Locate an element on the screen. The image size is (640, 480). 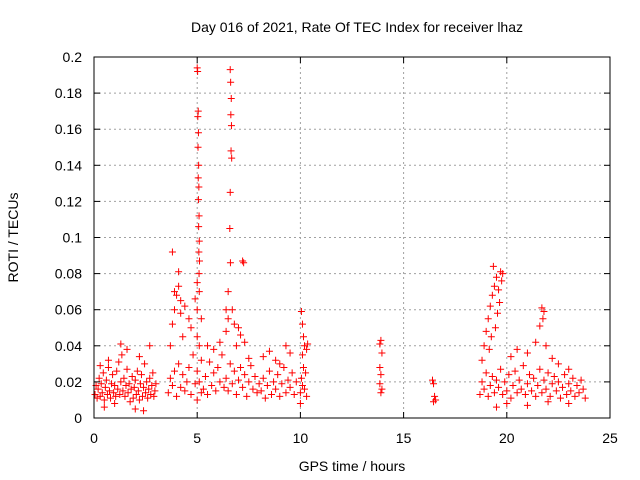
x-tick-label: 20 is located at coordinates (507, 438).